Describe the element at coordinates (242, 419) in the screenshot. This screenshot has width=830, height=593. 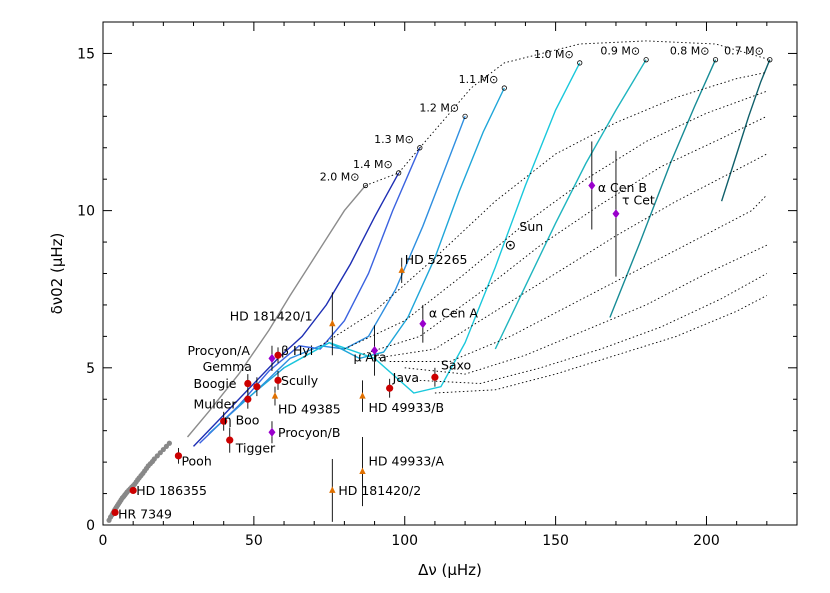
I see `star-label: η Boo` at that location.